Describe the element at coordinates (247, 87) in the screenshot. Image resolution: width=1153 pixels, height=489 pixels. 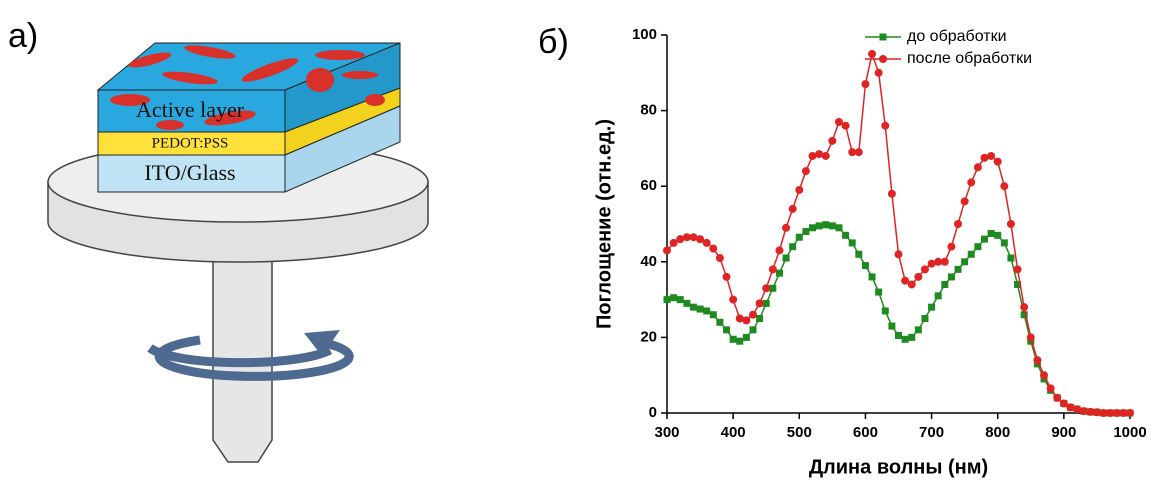
I see `blend-domains` at that location.